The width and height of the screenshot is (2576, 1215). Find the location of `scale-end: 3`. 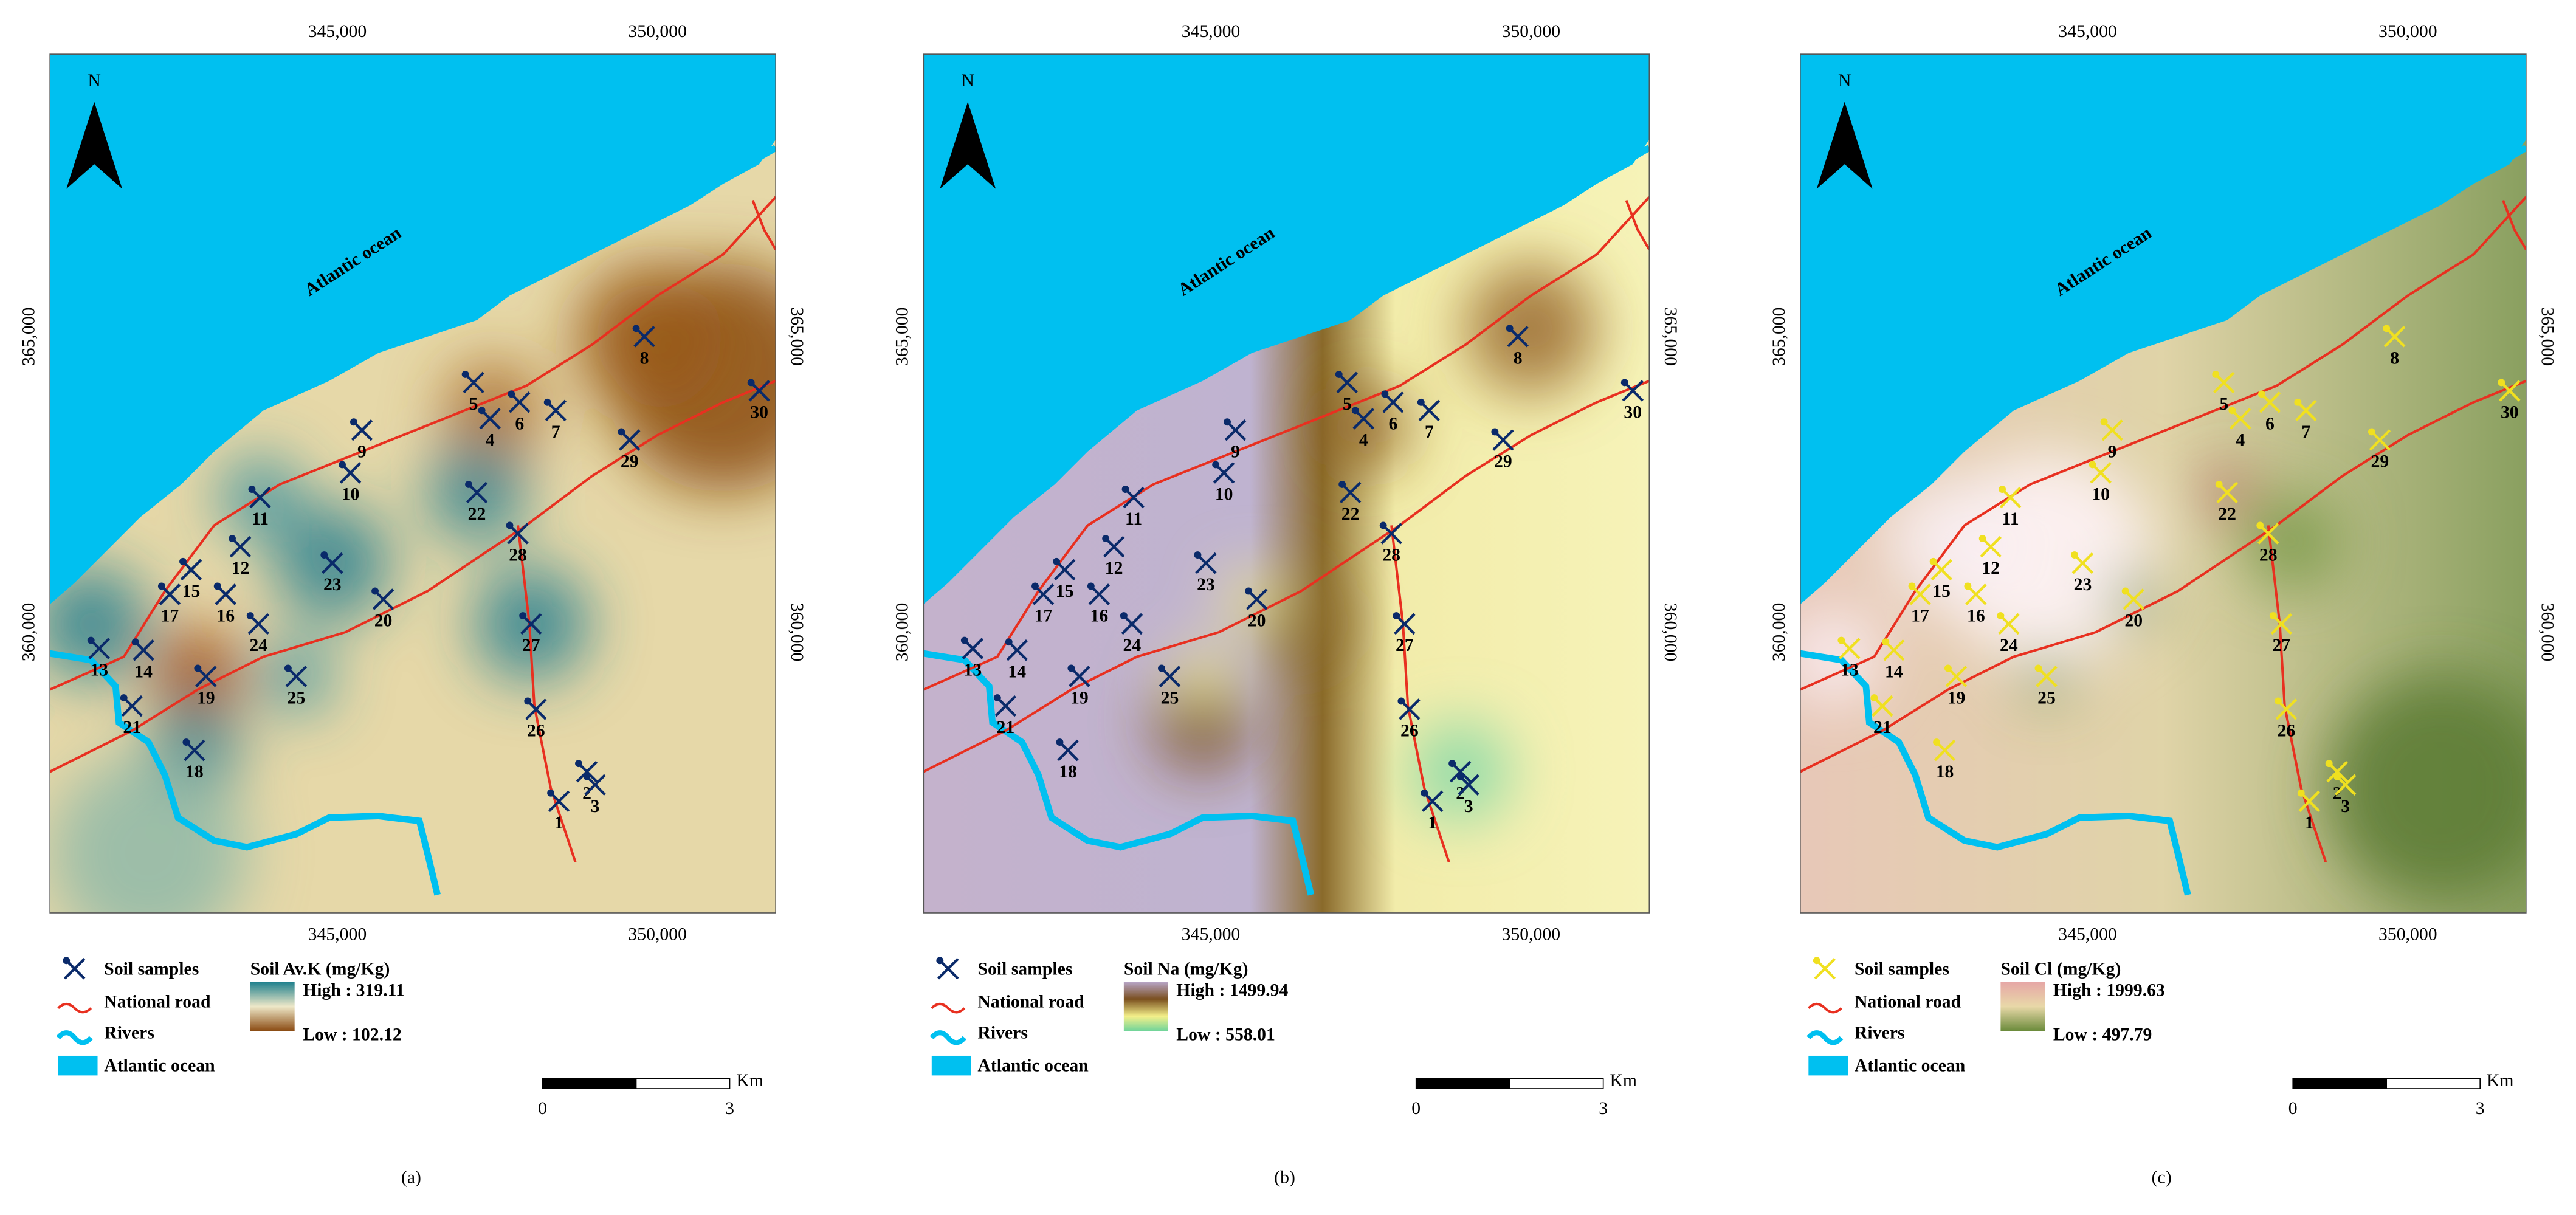

scale-end: 3 is located at coordinates (1603, 1108).